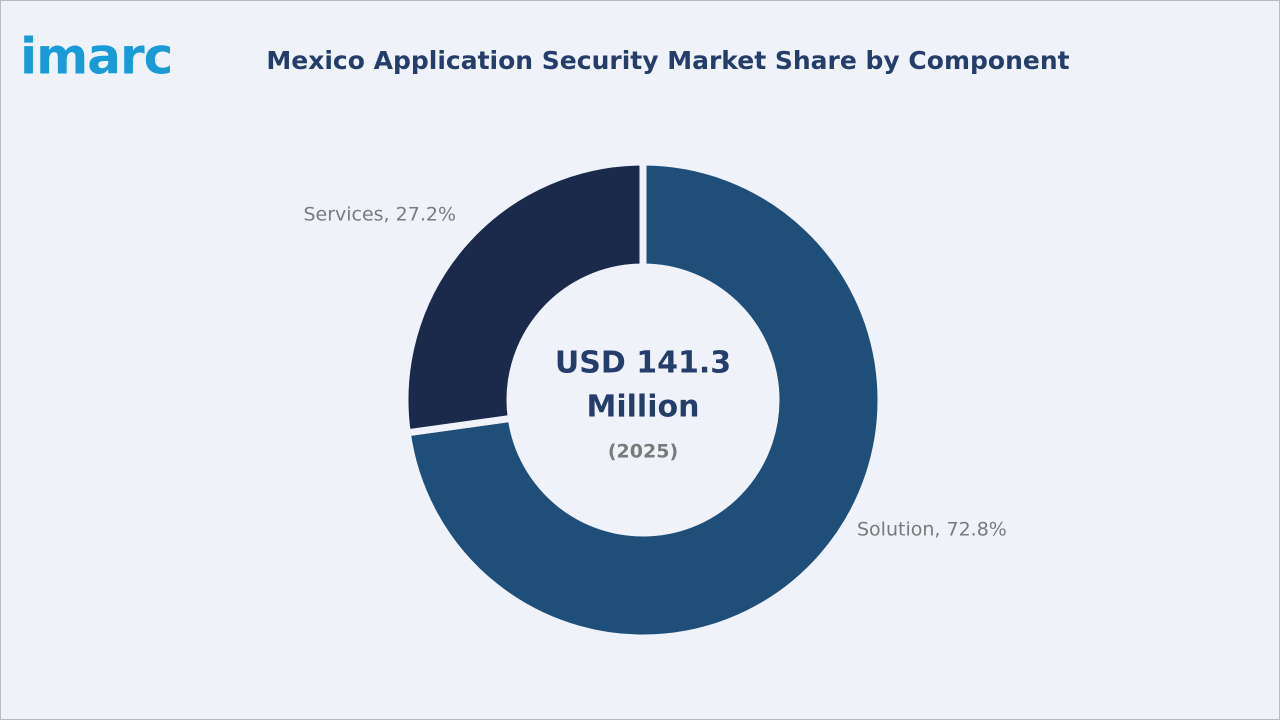 The width and height of the screenshot is (1280, 720). What do you see at coordinates (96, 57) in the screenshot?
I see `logo: imarc` at bounding box center [96, 57].